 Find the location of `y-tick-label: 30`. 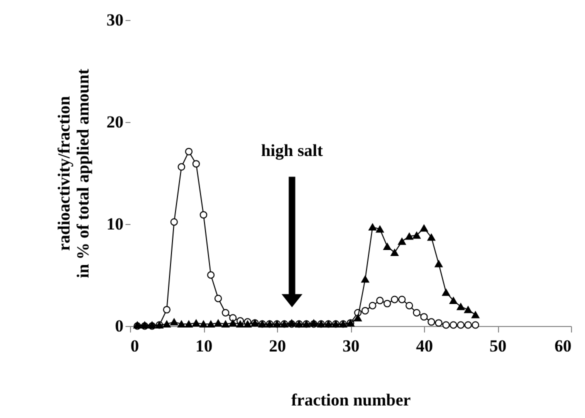

y-tick-label: 30 is located at coordinates (115, 20).